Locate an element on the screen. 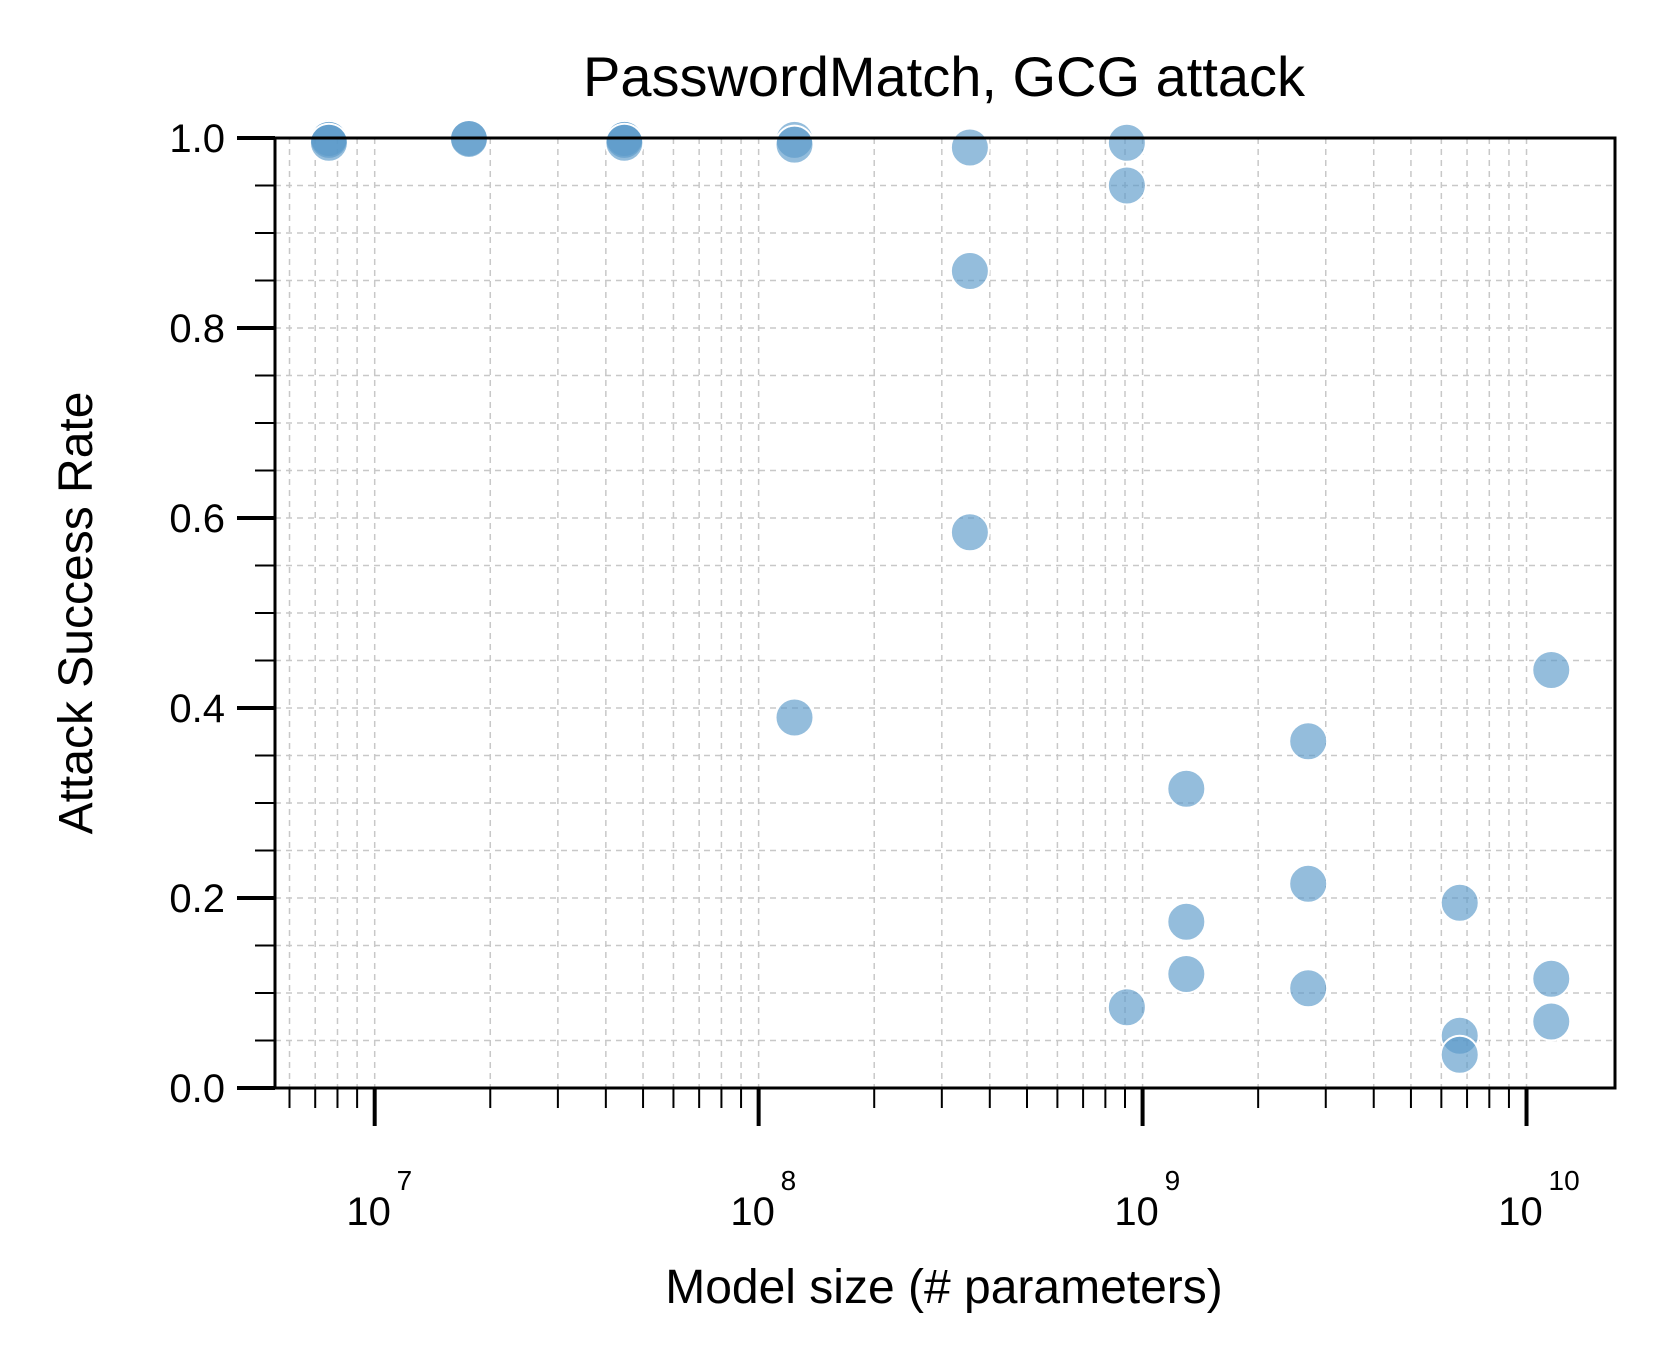  chart-title: PasswordMatch, GCG attack is located at coordinates (944, 76).